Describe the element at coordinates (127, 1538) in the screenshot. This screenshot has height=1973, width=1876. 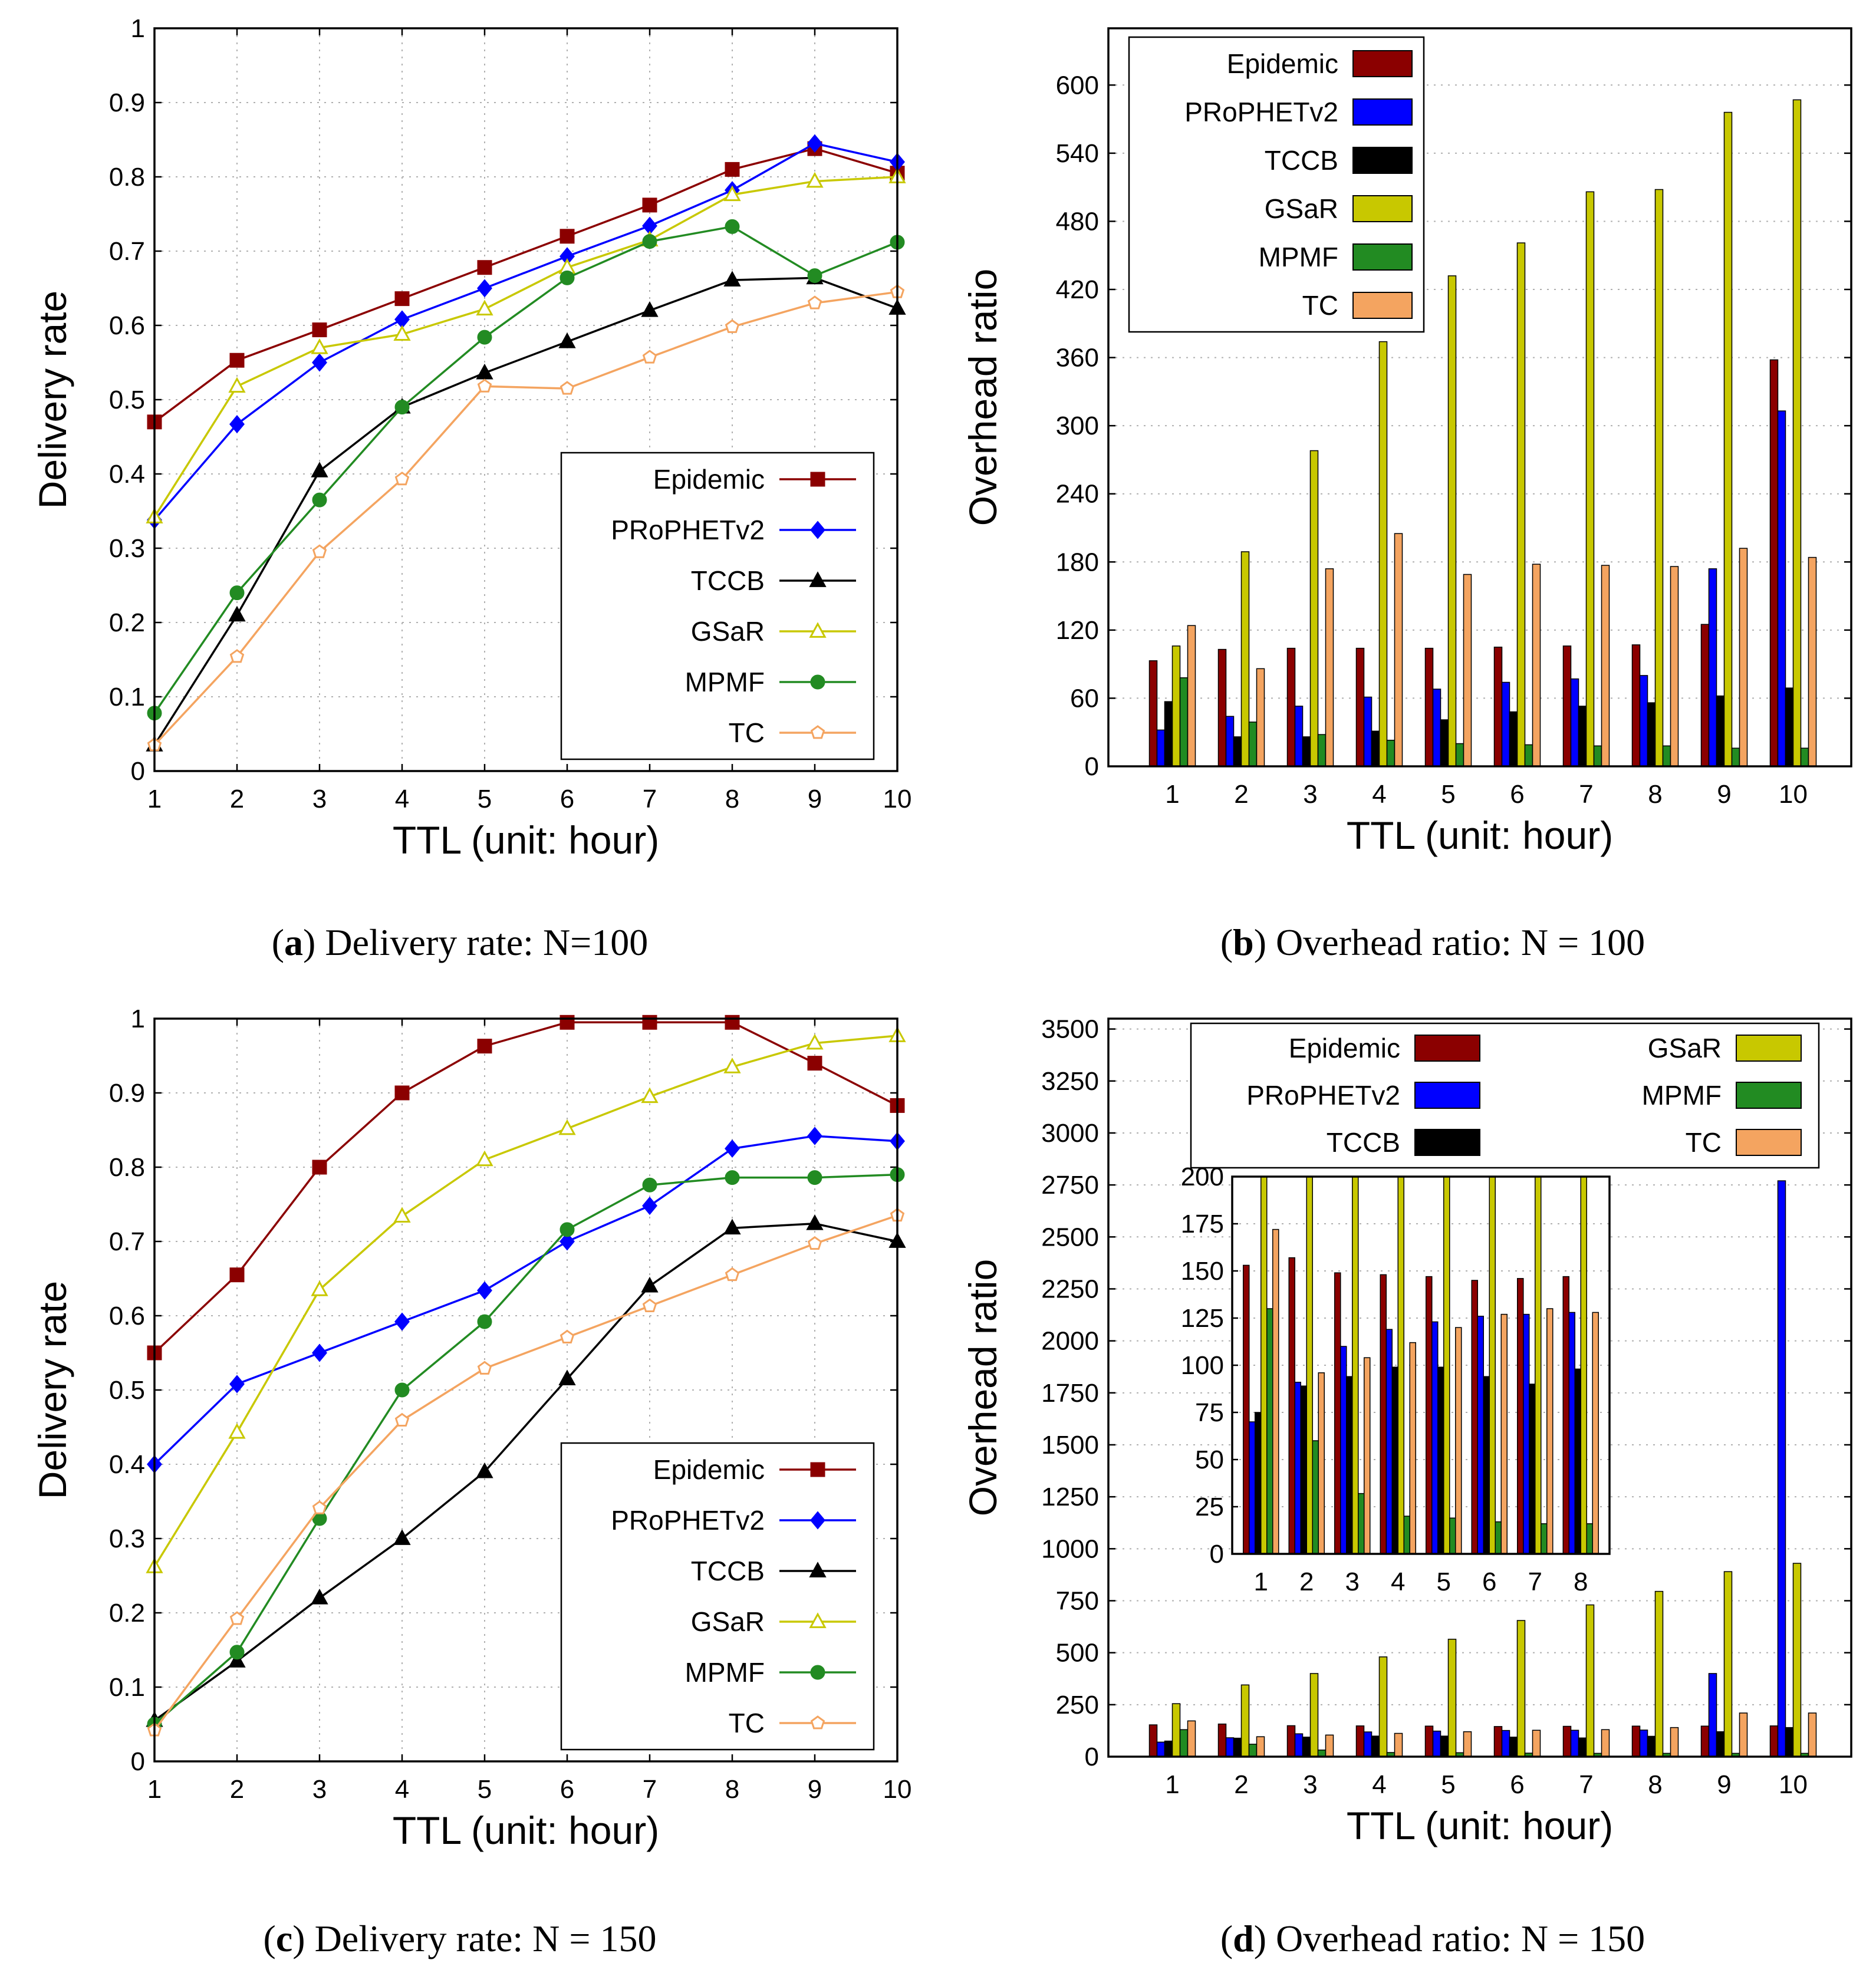
I see `y-tick-label: 0.3` at that location.